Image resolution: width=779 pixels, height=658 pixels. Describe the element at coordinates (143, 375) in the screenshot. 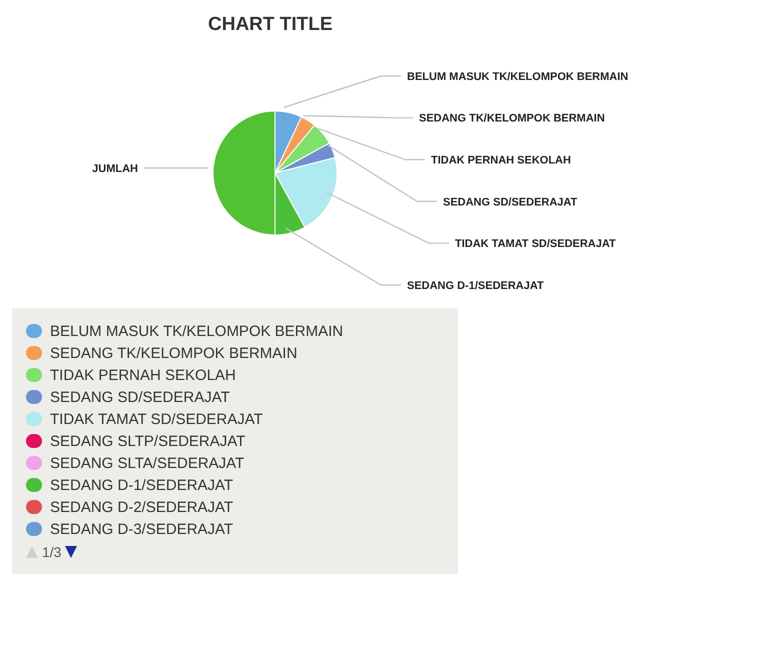

I see `legend-label: TIDAK PERNAH SEKOLAH` at that location.